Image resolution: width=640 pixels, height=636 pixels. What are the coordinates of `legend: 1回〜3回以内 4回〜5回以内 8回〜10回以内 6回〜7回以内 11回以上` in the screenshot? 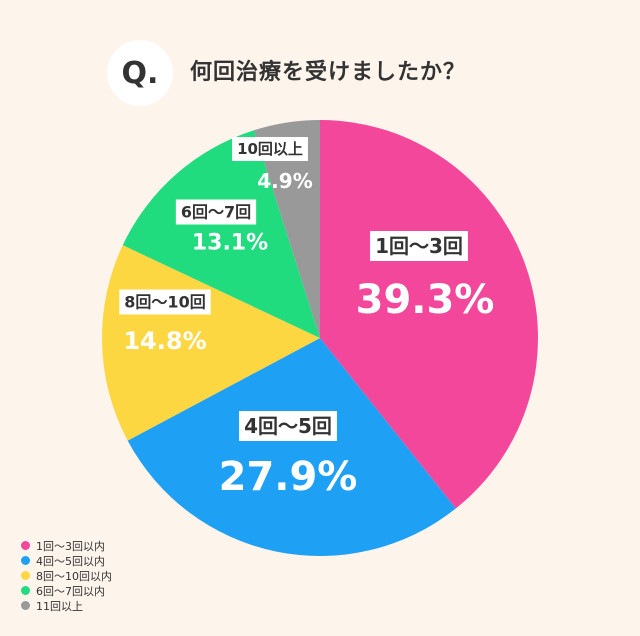 It's located at (66, 575).